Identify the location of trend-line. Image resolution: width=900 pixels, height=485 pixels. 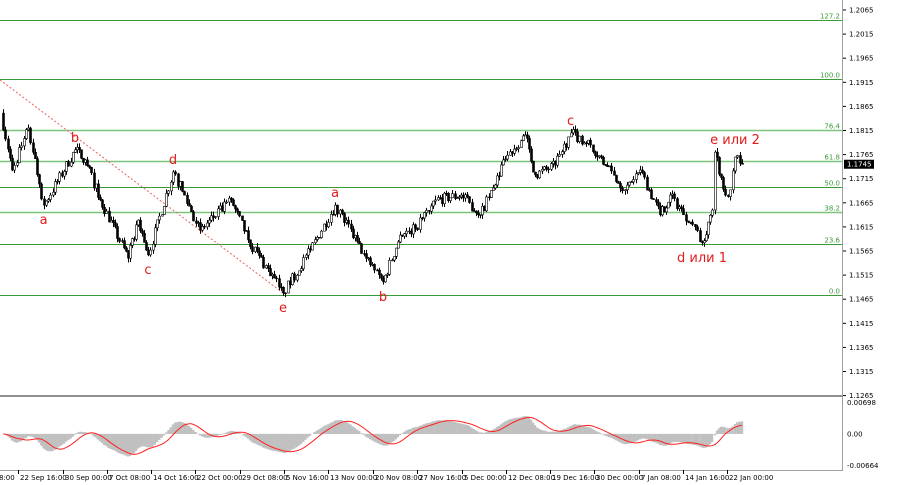
(142, 186).